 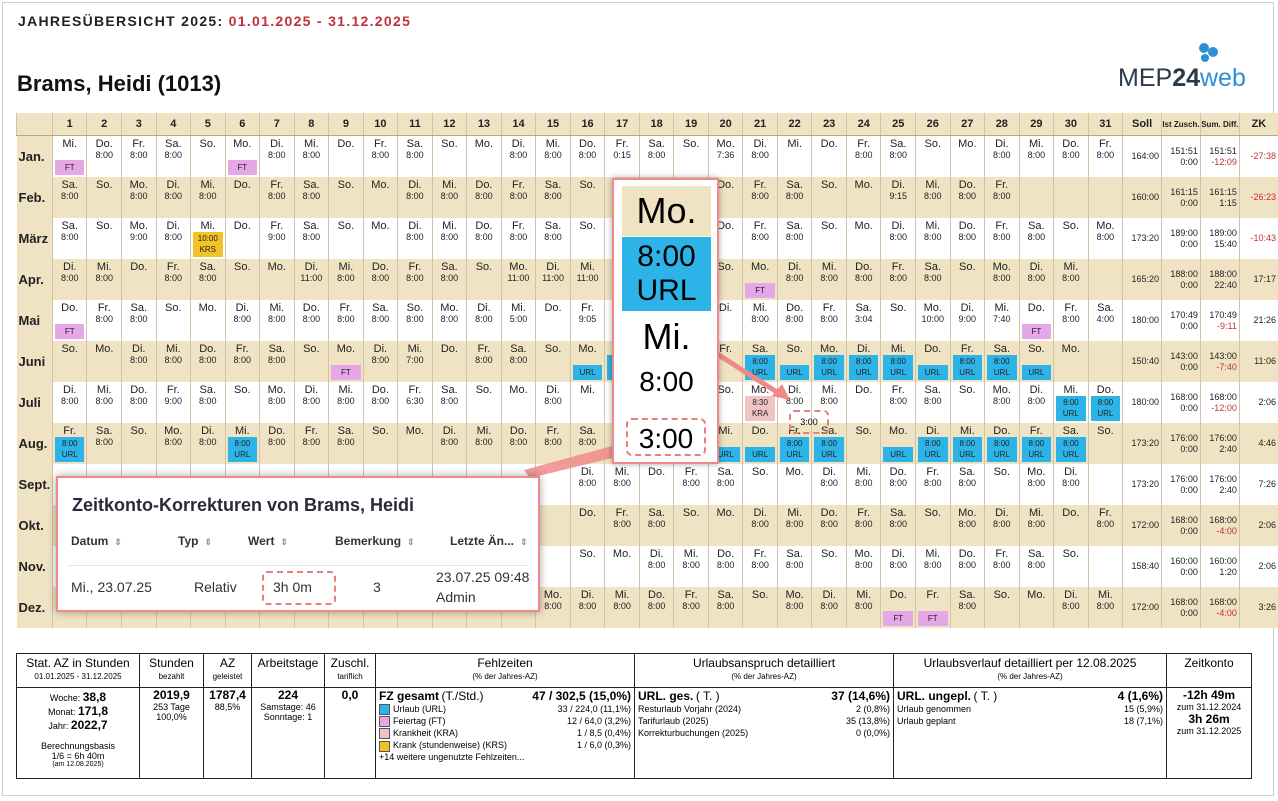 I want to click on day-cell: Mi. 5:00, so click(x=518, y=320).